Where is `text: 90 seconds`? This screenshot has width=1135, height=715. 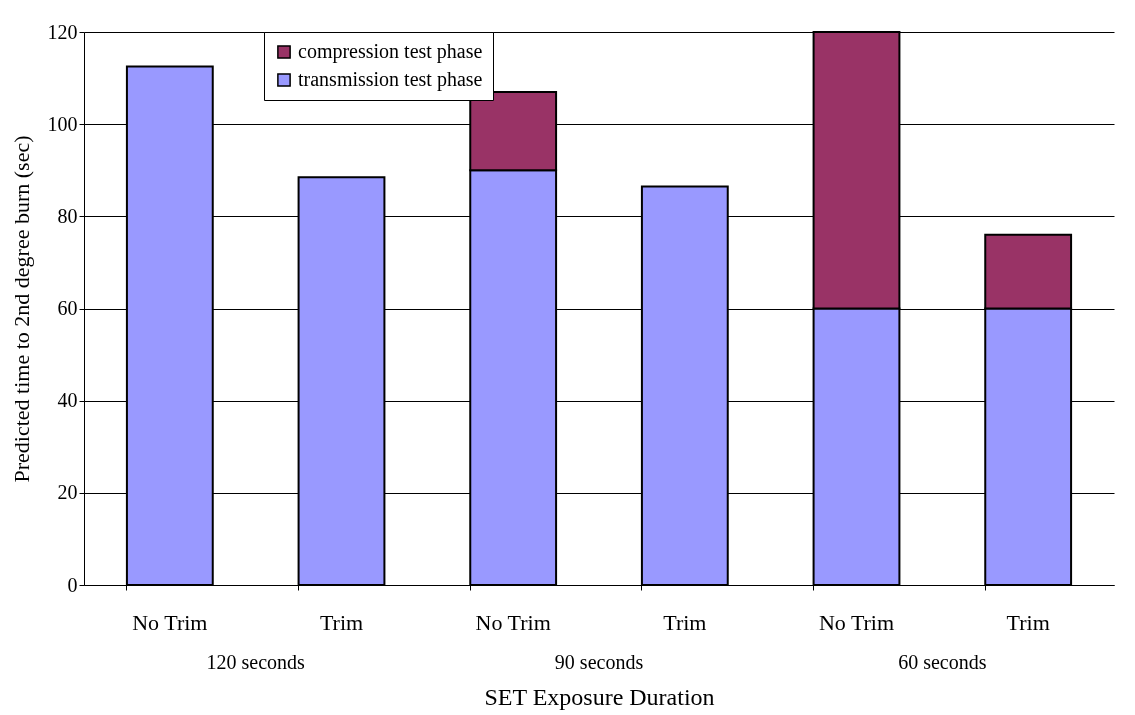
text: 90 seconds is located at coordinates (599, 662).